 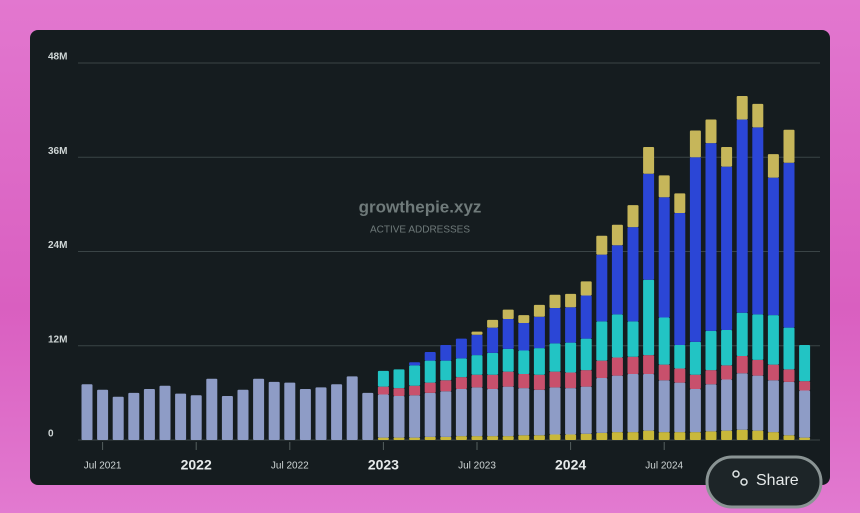 I want to click on x-tick-label: Jul 2021, so click(x=103, y=466).